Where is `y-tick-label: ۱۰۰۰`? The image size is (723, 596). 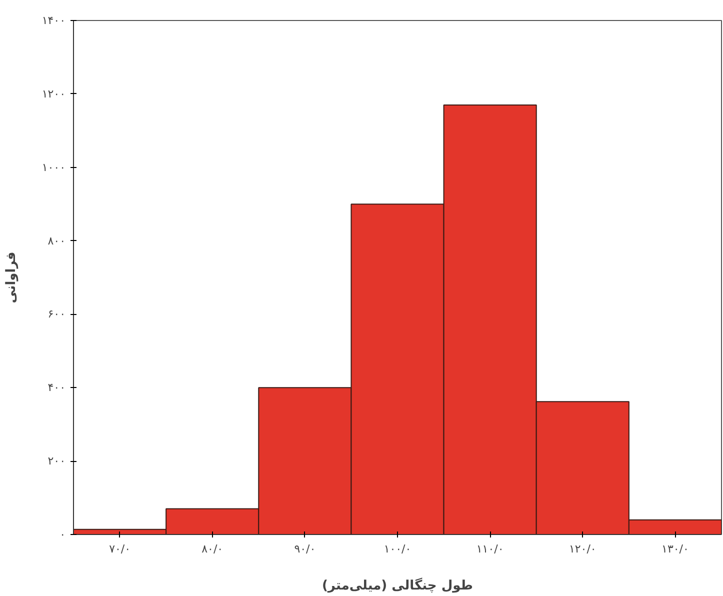 y-tick-label: ۱۰۰۰ is located at coordinates (54, 167).